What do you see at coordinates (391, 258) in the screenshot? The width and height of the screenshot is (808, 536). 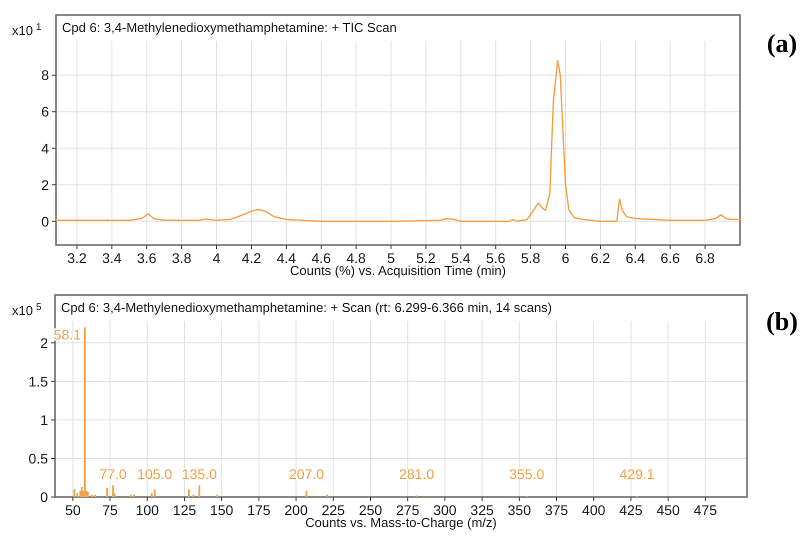 I see `x-tick-label: 5` at bounding box center [391, 258].